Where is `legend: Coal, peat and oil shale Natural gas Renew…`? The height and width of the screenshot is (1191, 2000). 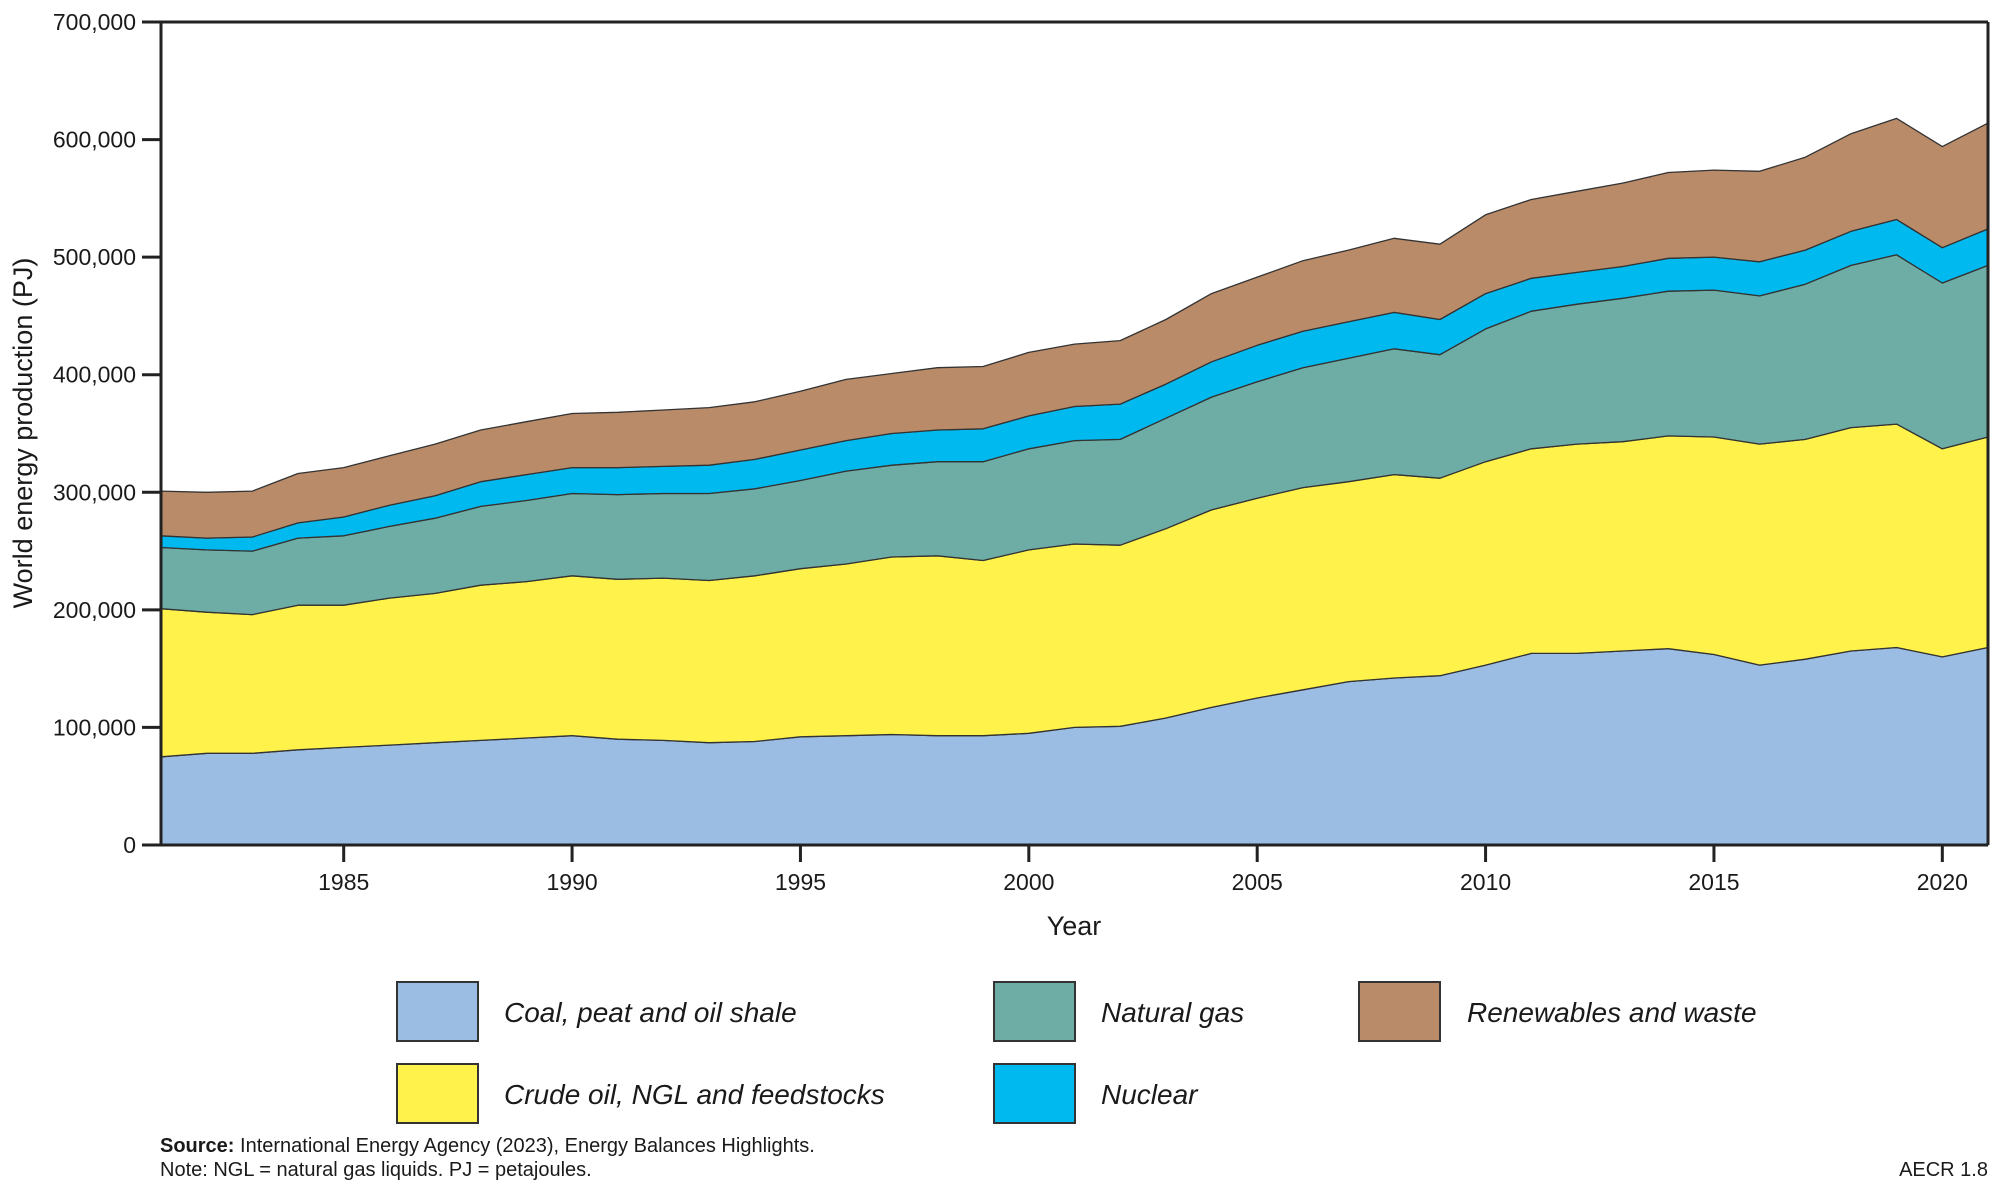 legend: Coal, peat and oil shale Natural gas Renew… is located at coordinates (1076, 1052).